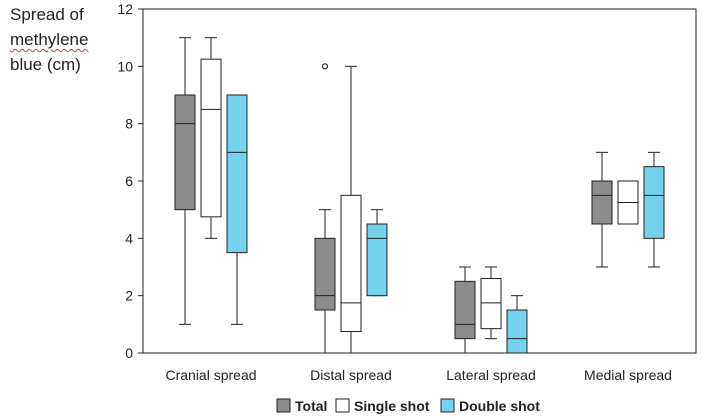 This screenshot has height=420, width=709. I want to click on y-tick-label-0: 0, so click(129, 353).